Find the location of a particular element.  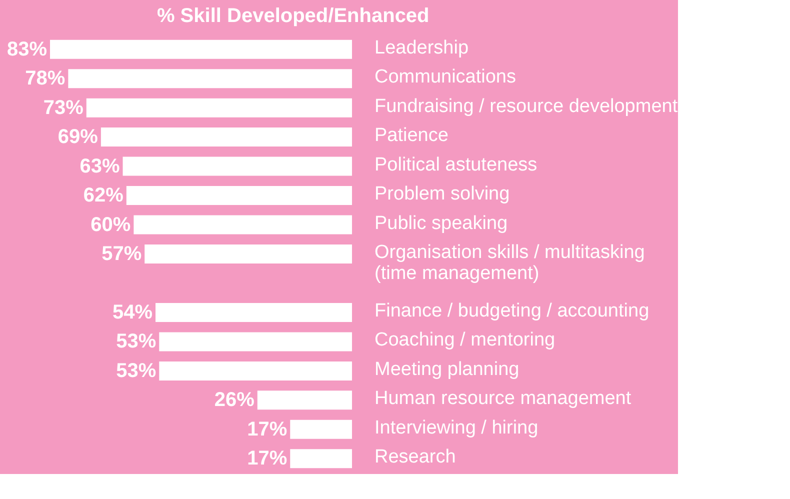

y-tick-label: Leadership is located at coordinates (421, 47).